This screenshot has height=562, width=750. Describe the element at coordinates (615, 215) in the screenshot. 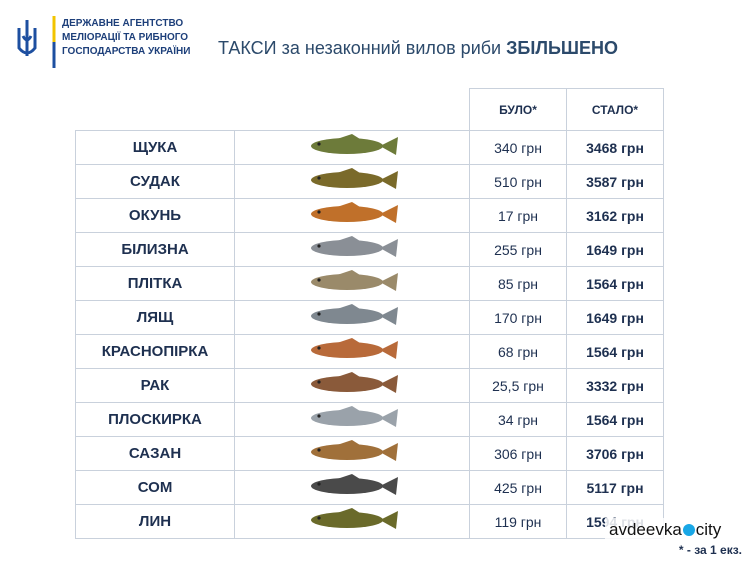

I see `new-rate: 3162 грн` at that location.